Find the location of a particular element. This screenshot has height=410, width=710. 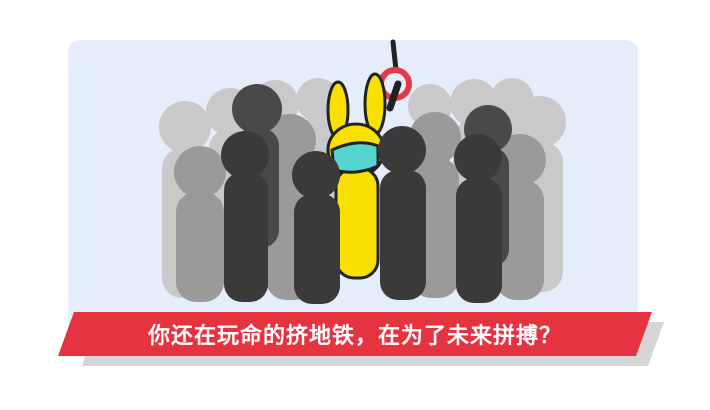

caption-banner is located at coordinates (355, 334).